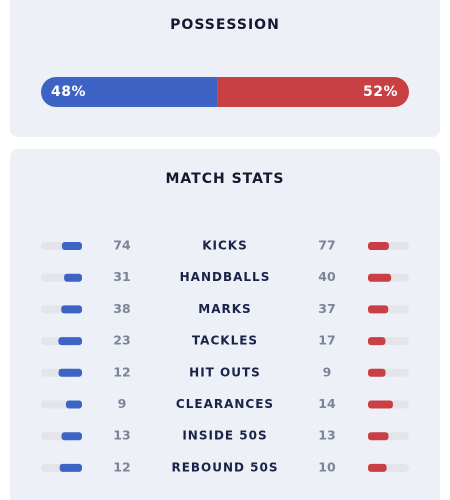 The width and height of the screenshot is (450, 500). What do you see at coordinates (327, 371) in the screenshot?
I see `away-value: 9` at bounding box center [327, 371].